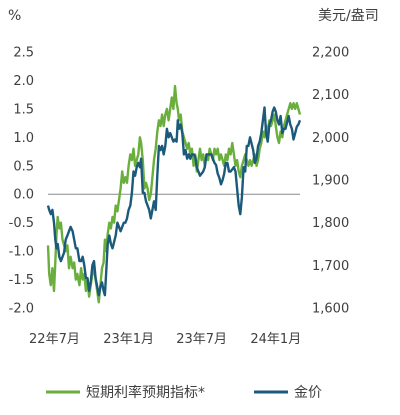 The image size is (400, 415). I want to click on x-tick-label: 23年1月, so click(128, 339).